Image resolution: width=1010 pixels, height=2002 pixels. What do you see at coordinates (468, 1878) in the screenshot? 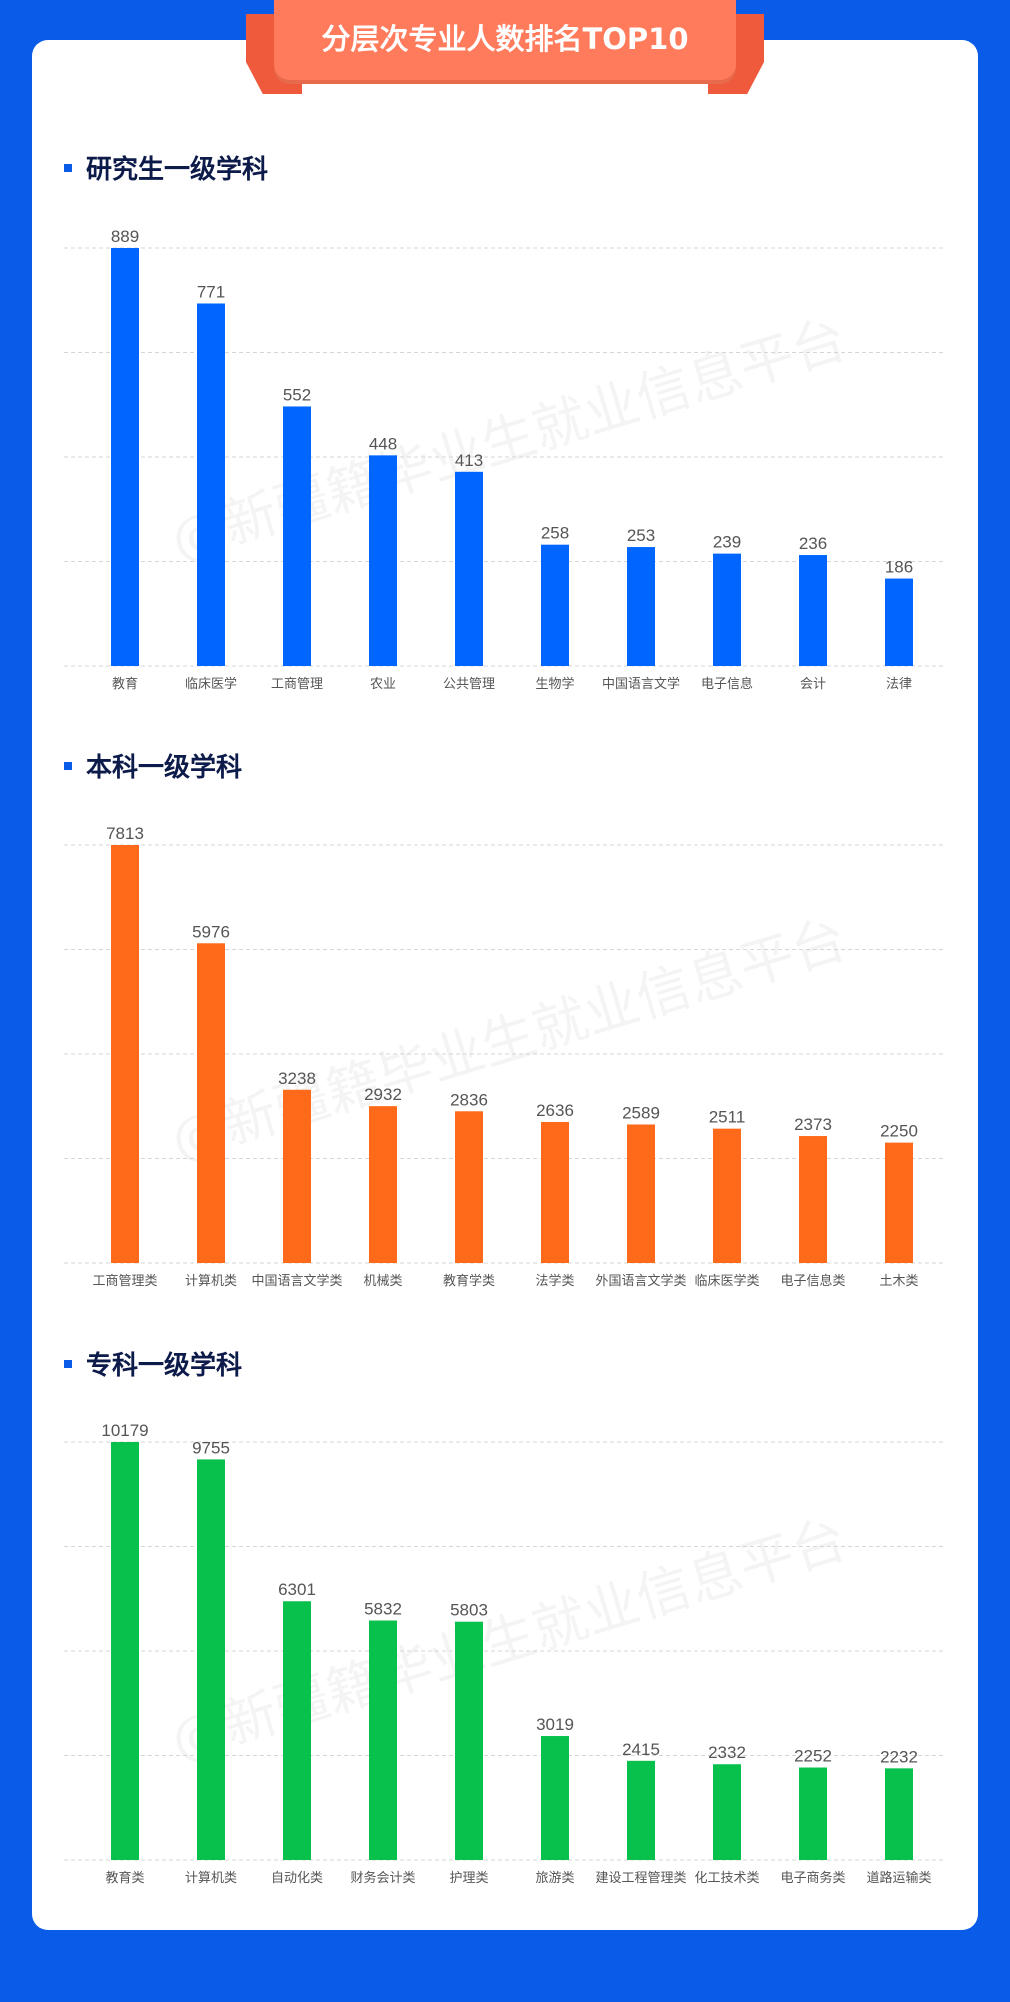
I see `category-label: 护理类` at bounding box center [468, 1878].